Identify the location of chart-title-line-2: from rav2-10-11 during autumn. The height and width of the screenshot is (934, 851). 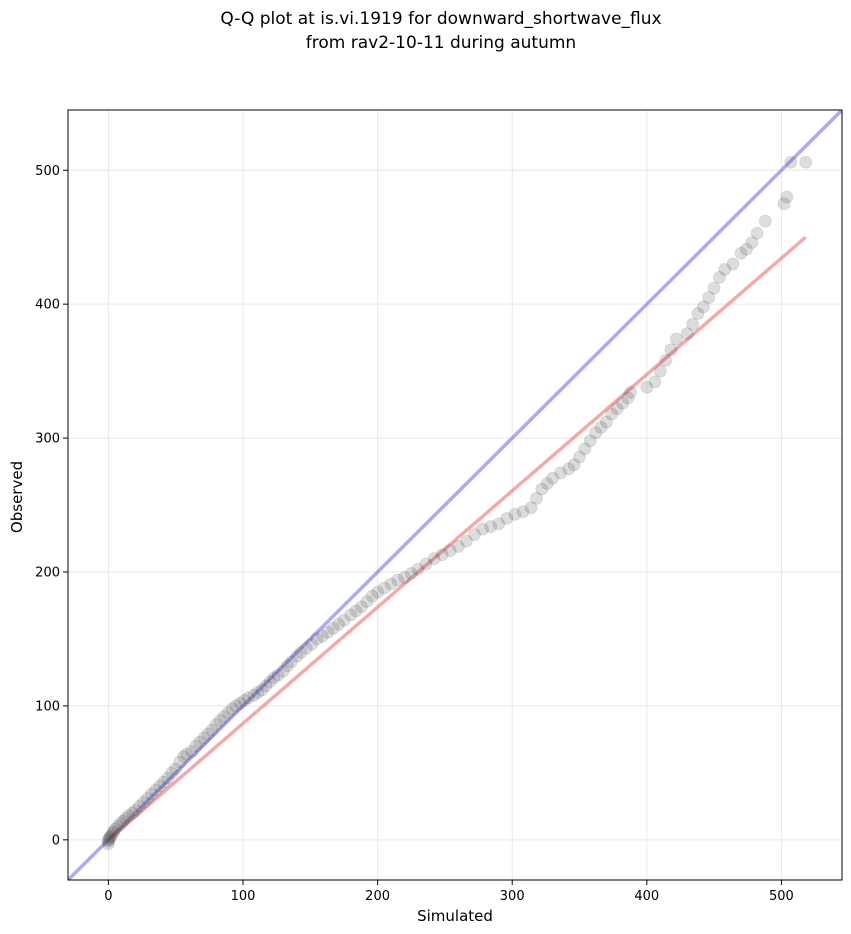
(441, 43).